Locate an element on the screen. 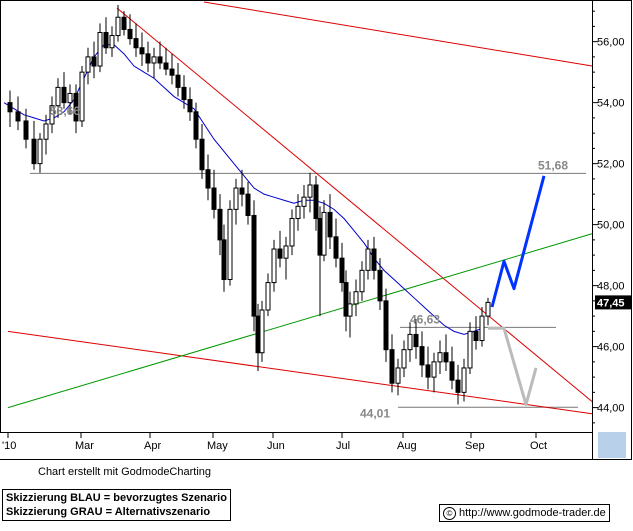  x-tick-label: '10 is located at coordinates (9, 446).